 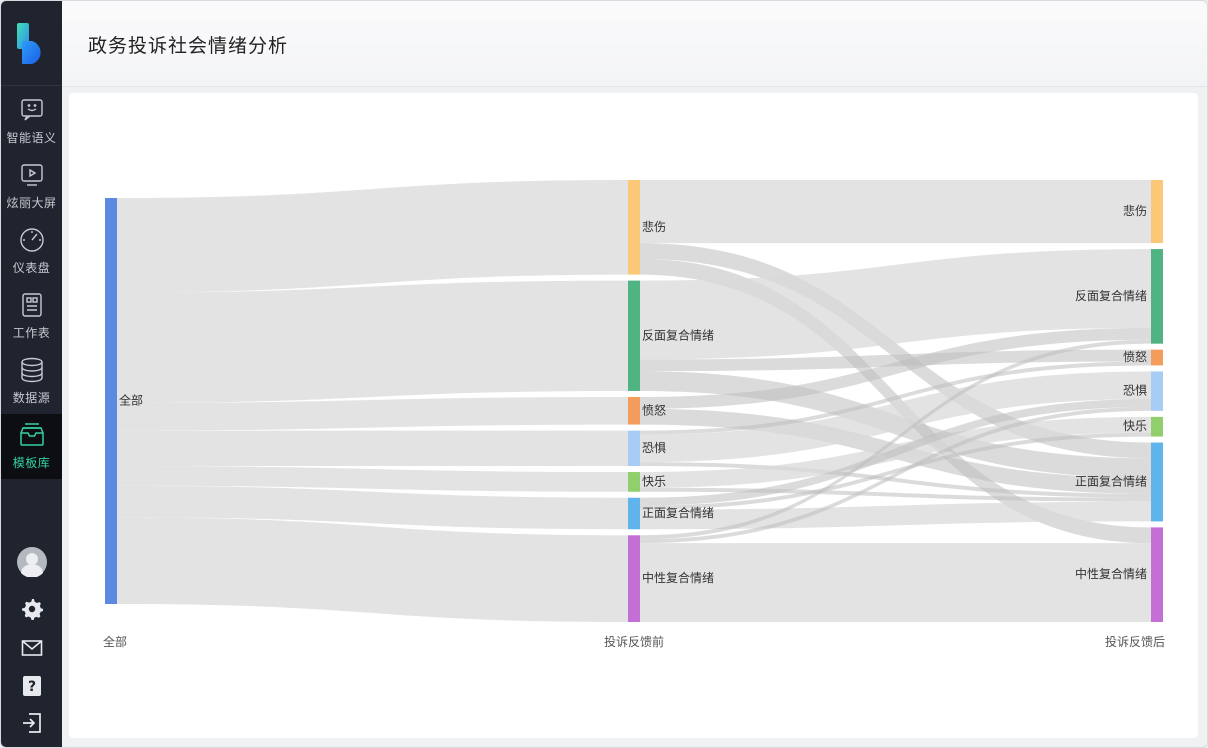 I want to click on sidebar-item-label: 数据源, so click(x=31, y=398).